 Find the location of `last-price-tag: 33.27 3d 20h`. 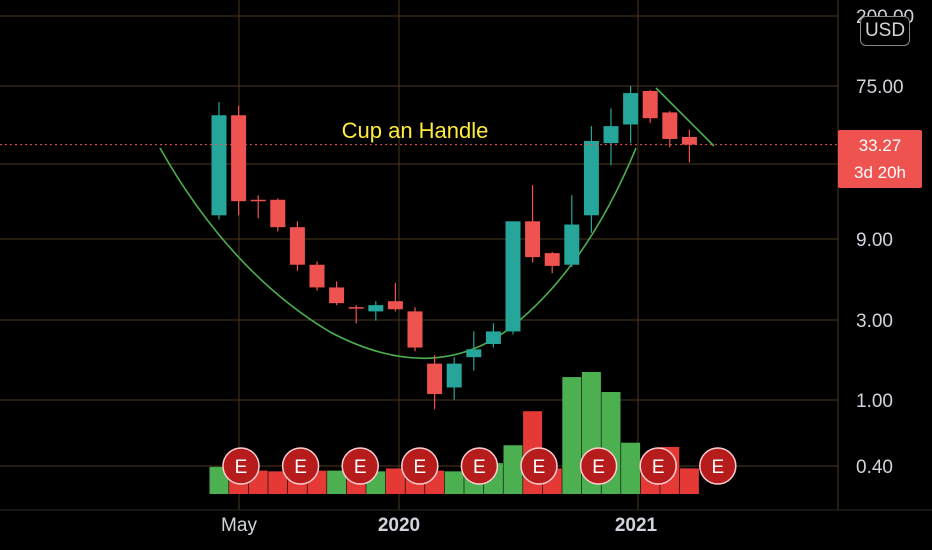

last-price-tag: 33.27 3d 20h is located at coordinates (880, 159).